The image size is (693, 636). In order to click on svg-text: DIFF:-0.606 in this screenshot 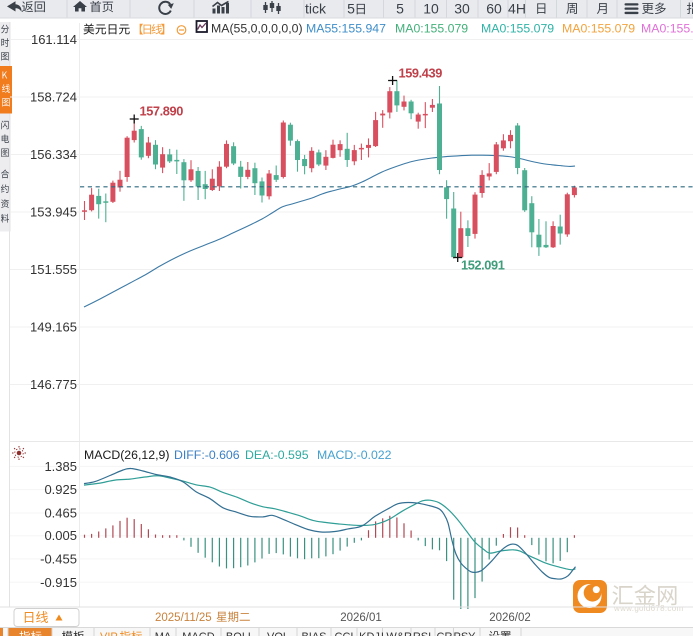, I will do `click(207, 455)`.